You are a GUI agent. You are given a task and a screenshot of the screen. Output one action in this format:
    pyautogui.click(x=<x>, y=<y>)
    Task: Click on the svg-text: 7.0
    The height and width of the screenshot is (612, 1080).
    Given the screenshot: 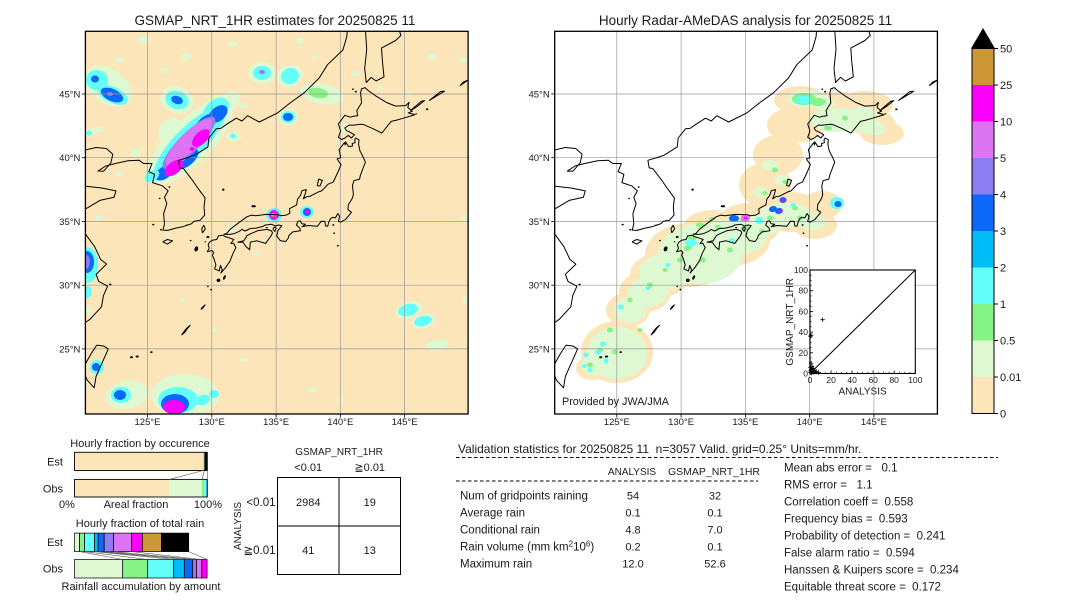 What is the action you would take?
    pyautogui.click(x=714, y=531)
    